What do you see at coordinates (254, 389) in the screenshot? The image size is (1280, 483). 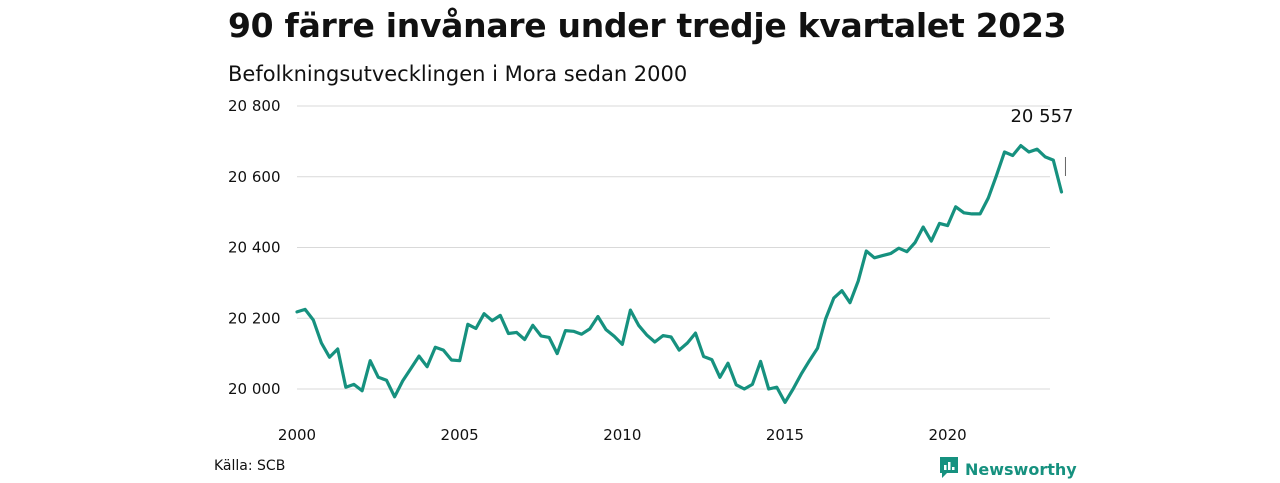 I see `y-tick-label: 20 000` at bounding box center [254, 389].